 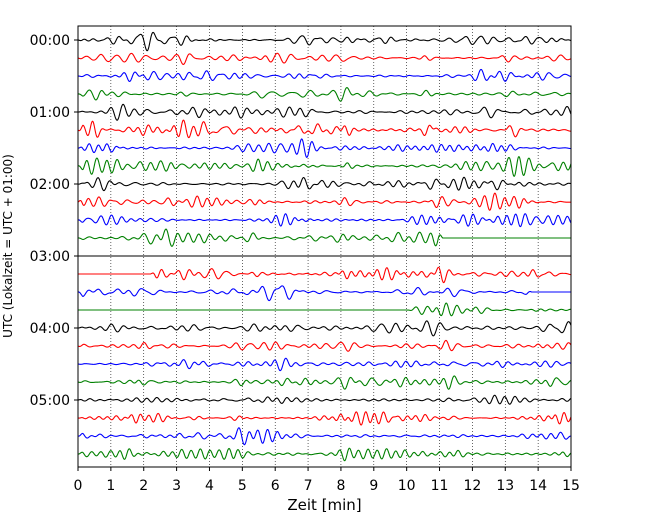 I want to click on y-tick-label-04:00: 04:00, so click(x=50, y=329).